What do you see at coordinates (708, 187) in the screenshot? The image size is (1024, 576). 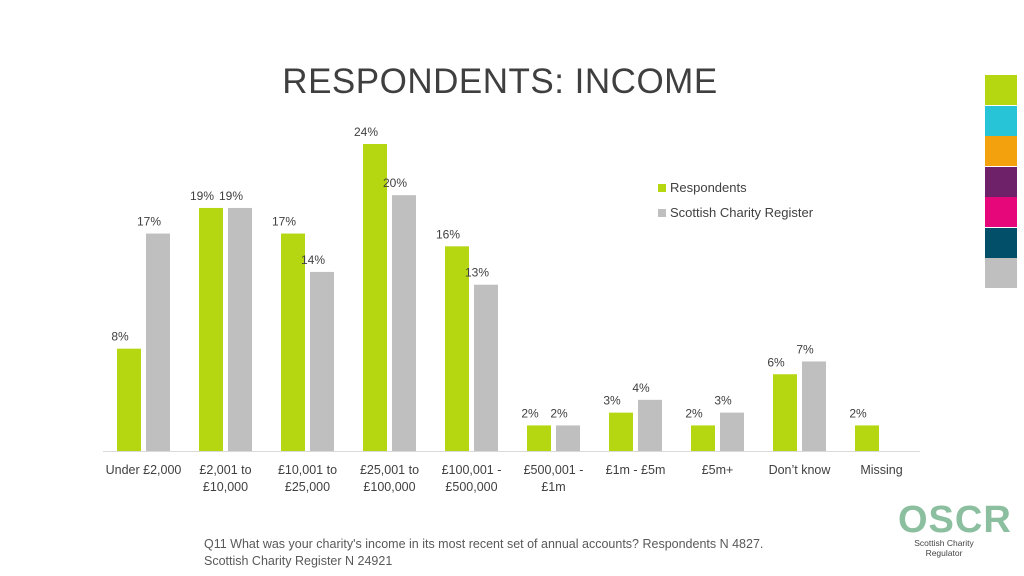 I see `legend-label-respondents: Respondents` at bounding box center [708, 187].